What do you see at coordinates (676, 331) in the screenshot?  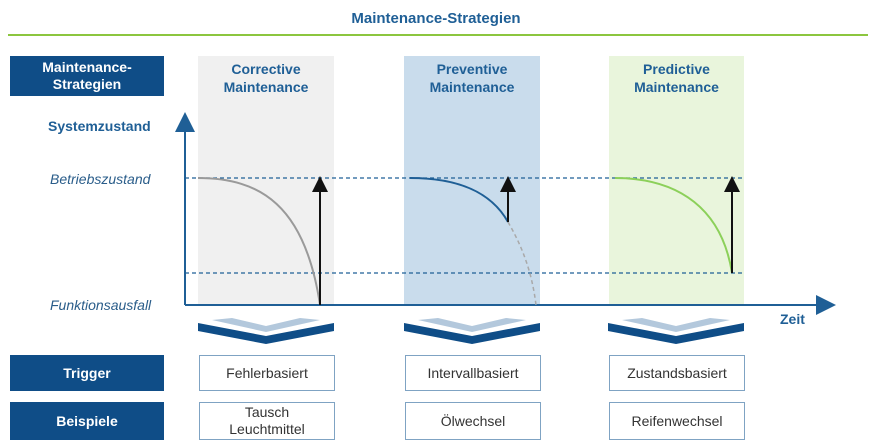 I see `predictive-chevron` at bounding box center [676, 331].